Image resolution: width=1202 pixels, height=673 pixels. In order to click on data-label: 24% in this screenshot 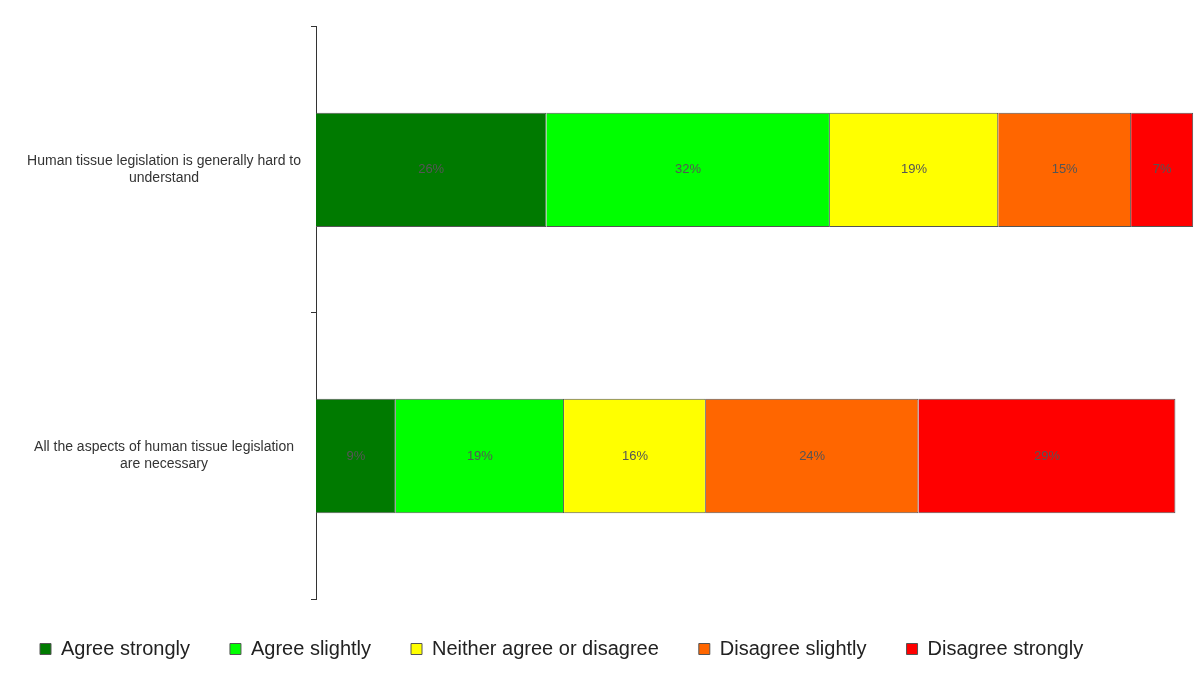, I will do `click(812, 455)`.